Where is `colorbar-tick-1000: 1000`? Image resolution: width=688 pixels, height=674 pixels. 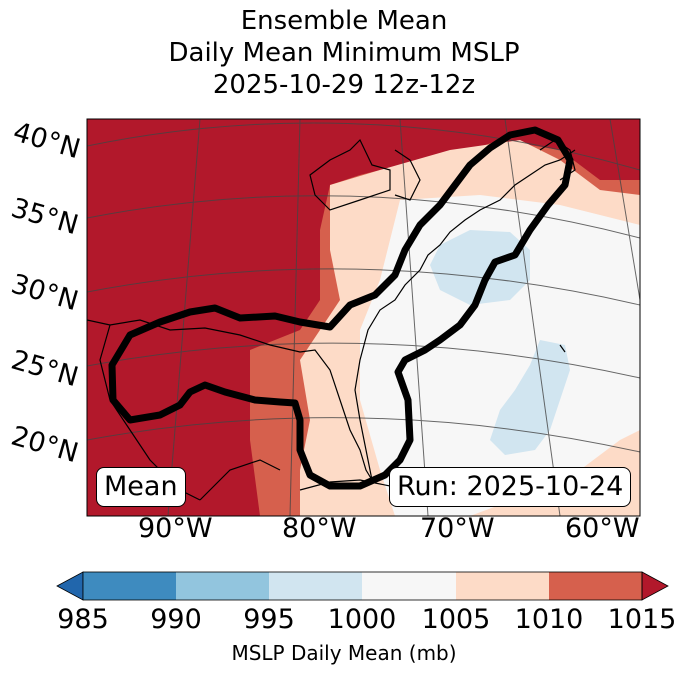 colorbar-tick-1000: 1000 is located at coordinates (362, 619).